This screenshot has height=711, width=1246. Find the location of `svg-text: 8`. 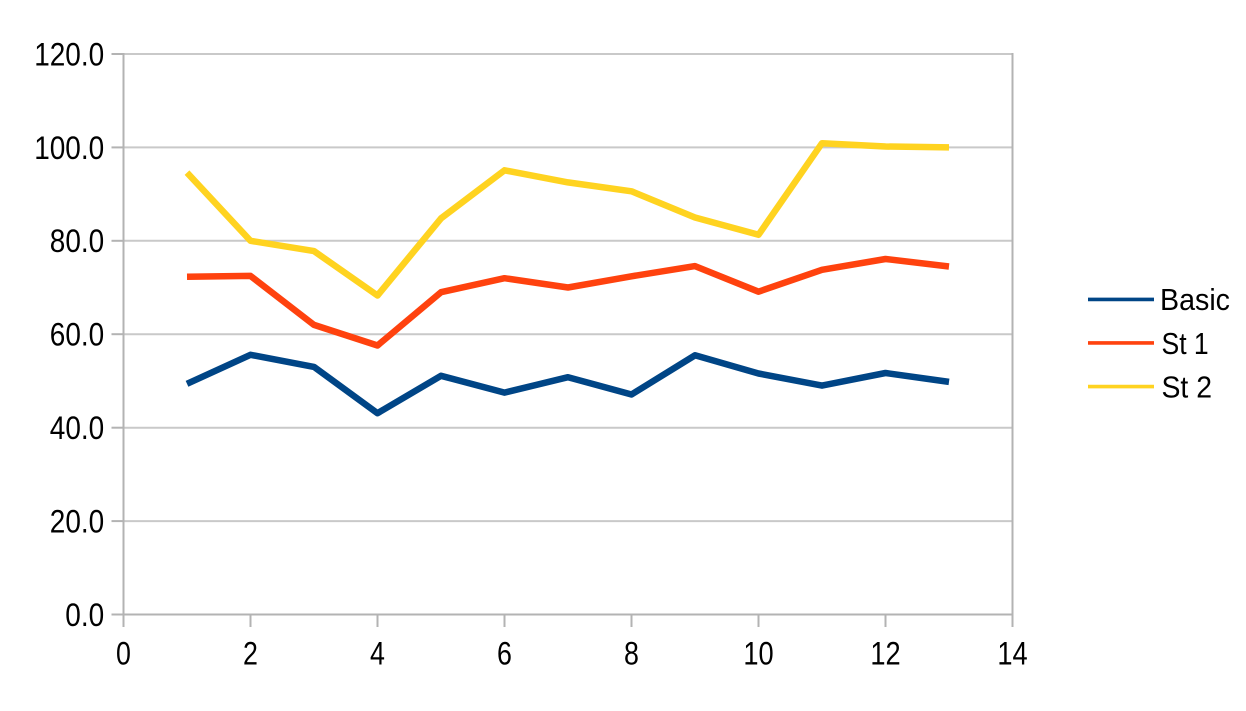

svg-text: 8 is located at coordinates (631, 654).